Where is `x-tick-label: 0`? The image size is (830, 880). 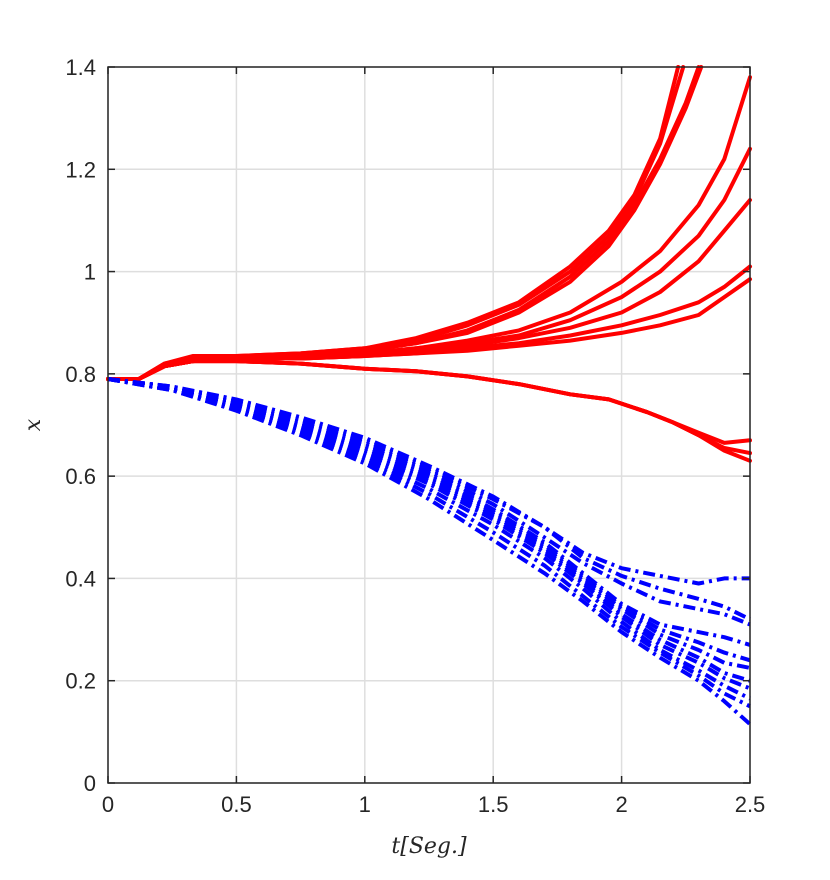 x-tick-label: 0 is located at coordinates (108, 804).